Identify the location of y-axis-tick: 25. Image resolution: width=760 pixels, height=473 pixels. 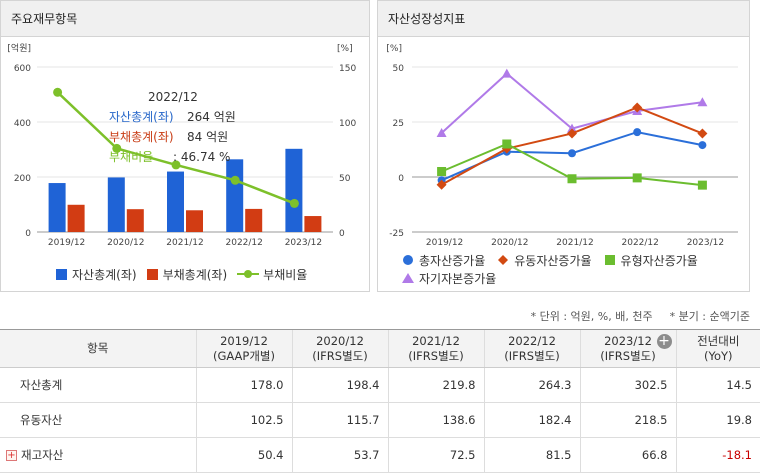
(398, 124).